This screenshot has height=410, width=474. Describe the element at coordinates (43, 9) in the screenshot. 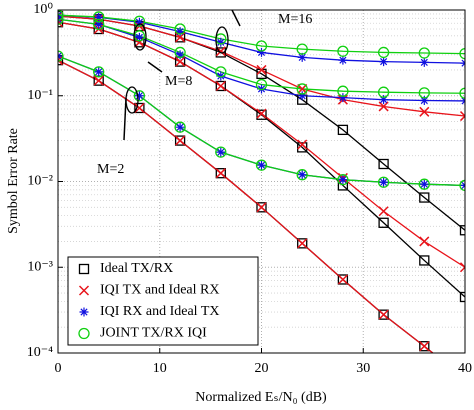

I see `y-tick-label: 10⁰` at that location.